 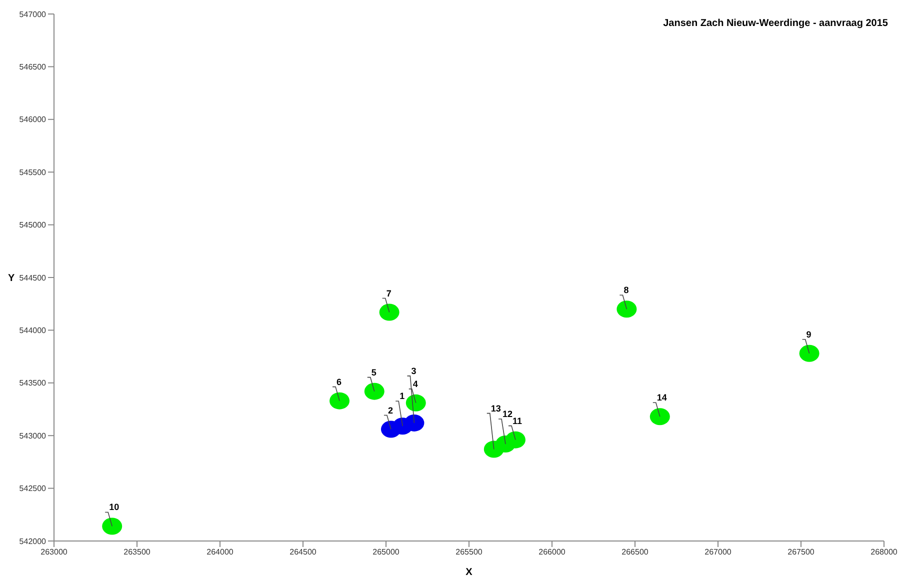 What do you see at coordinates (33, 435) in the screenshot?
I see `y-tick-label: 543000` at bounding box center [33, 435].